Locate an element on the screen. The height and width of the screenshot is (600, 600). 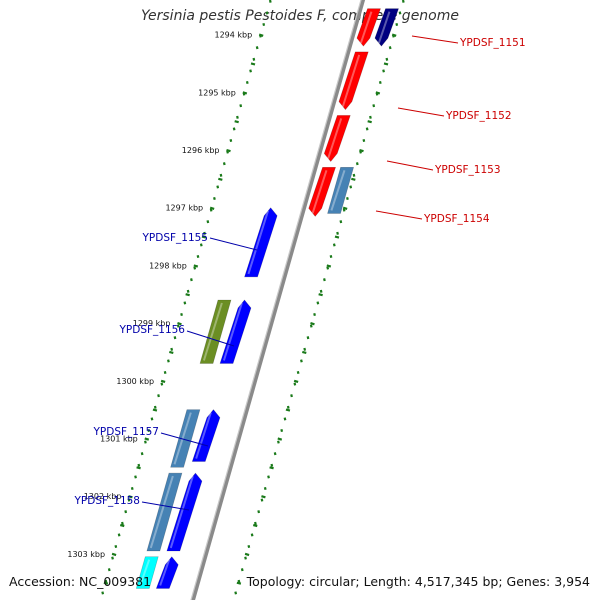
gene-label: YPDSF_1158 is located at coordinates (106, 501).